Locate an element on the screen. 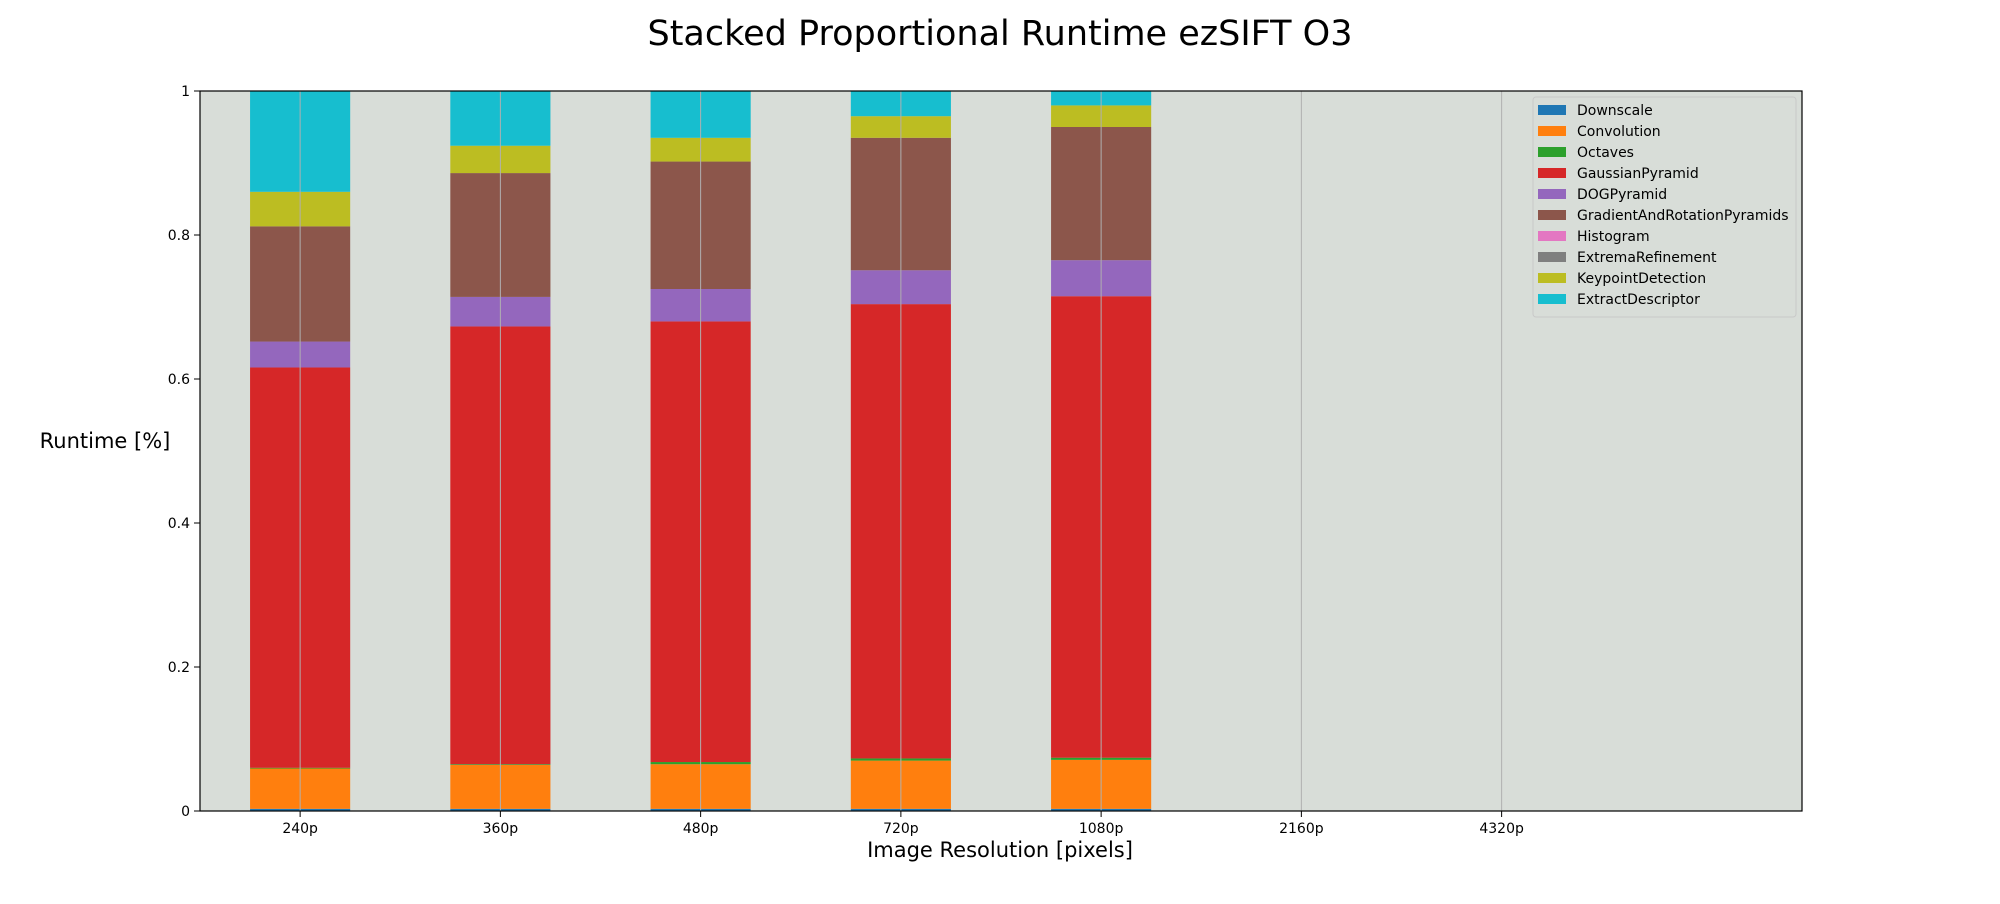  legend-label-histogram: Histogram is located at coordinates (1613, 237).